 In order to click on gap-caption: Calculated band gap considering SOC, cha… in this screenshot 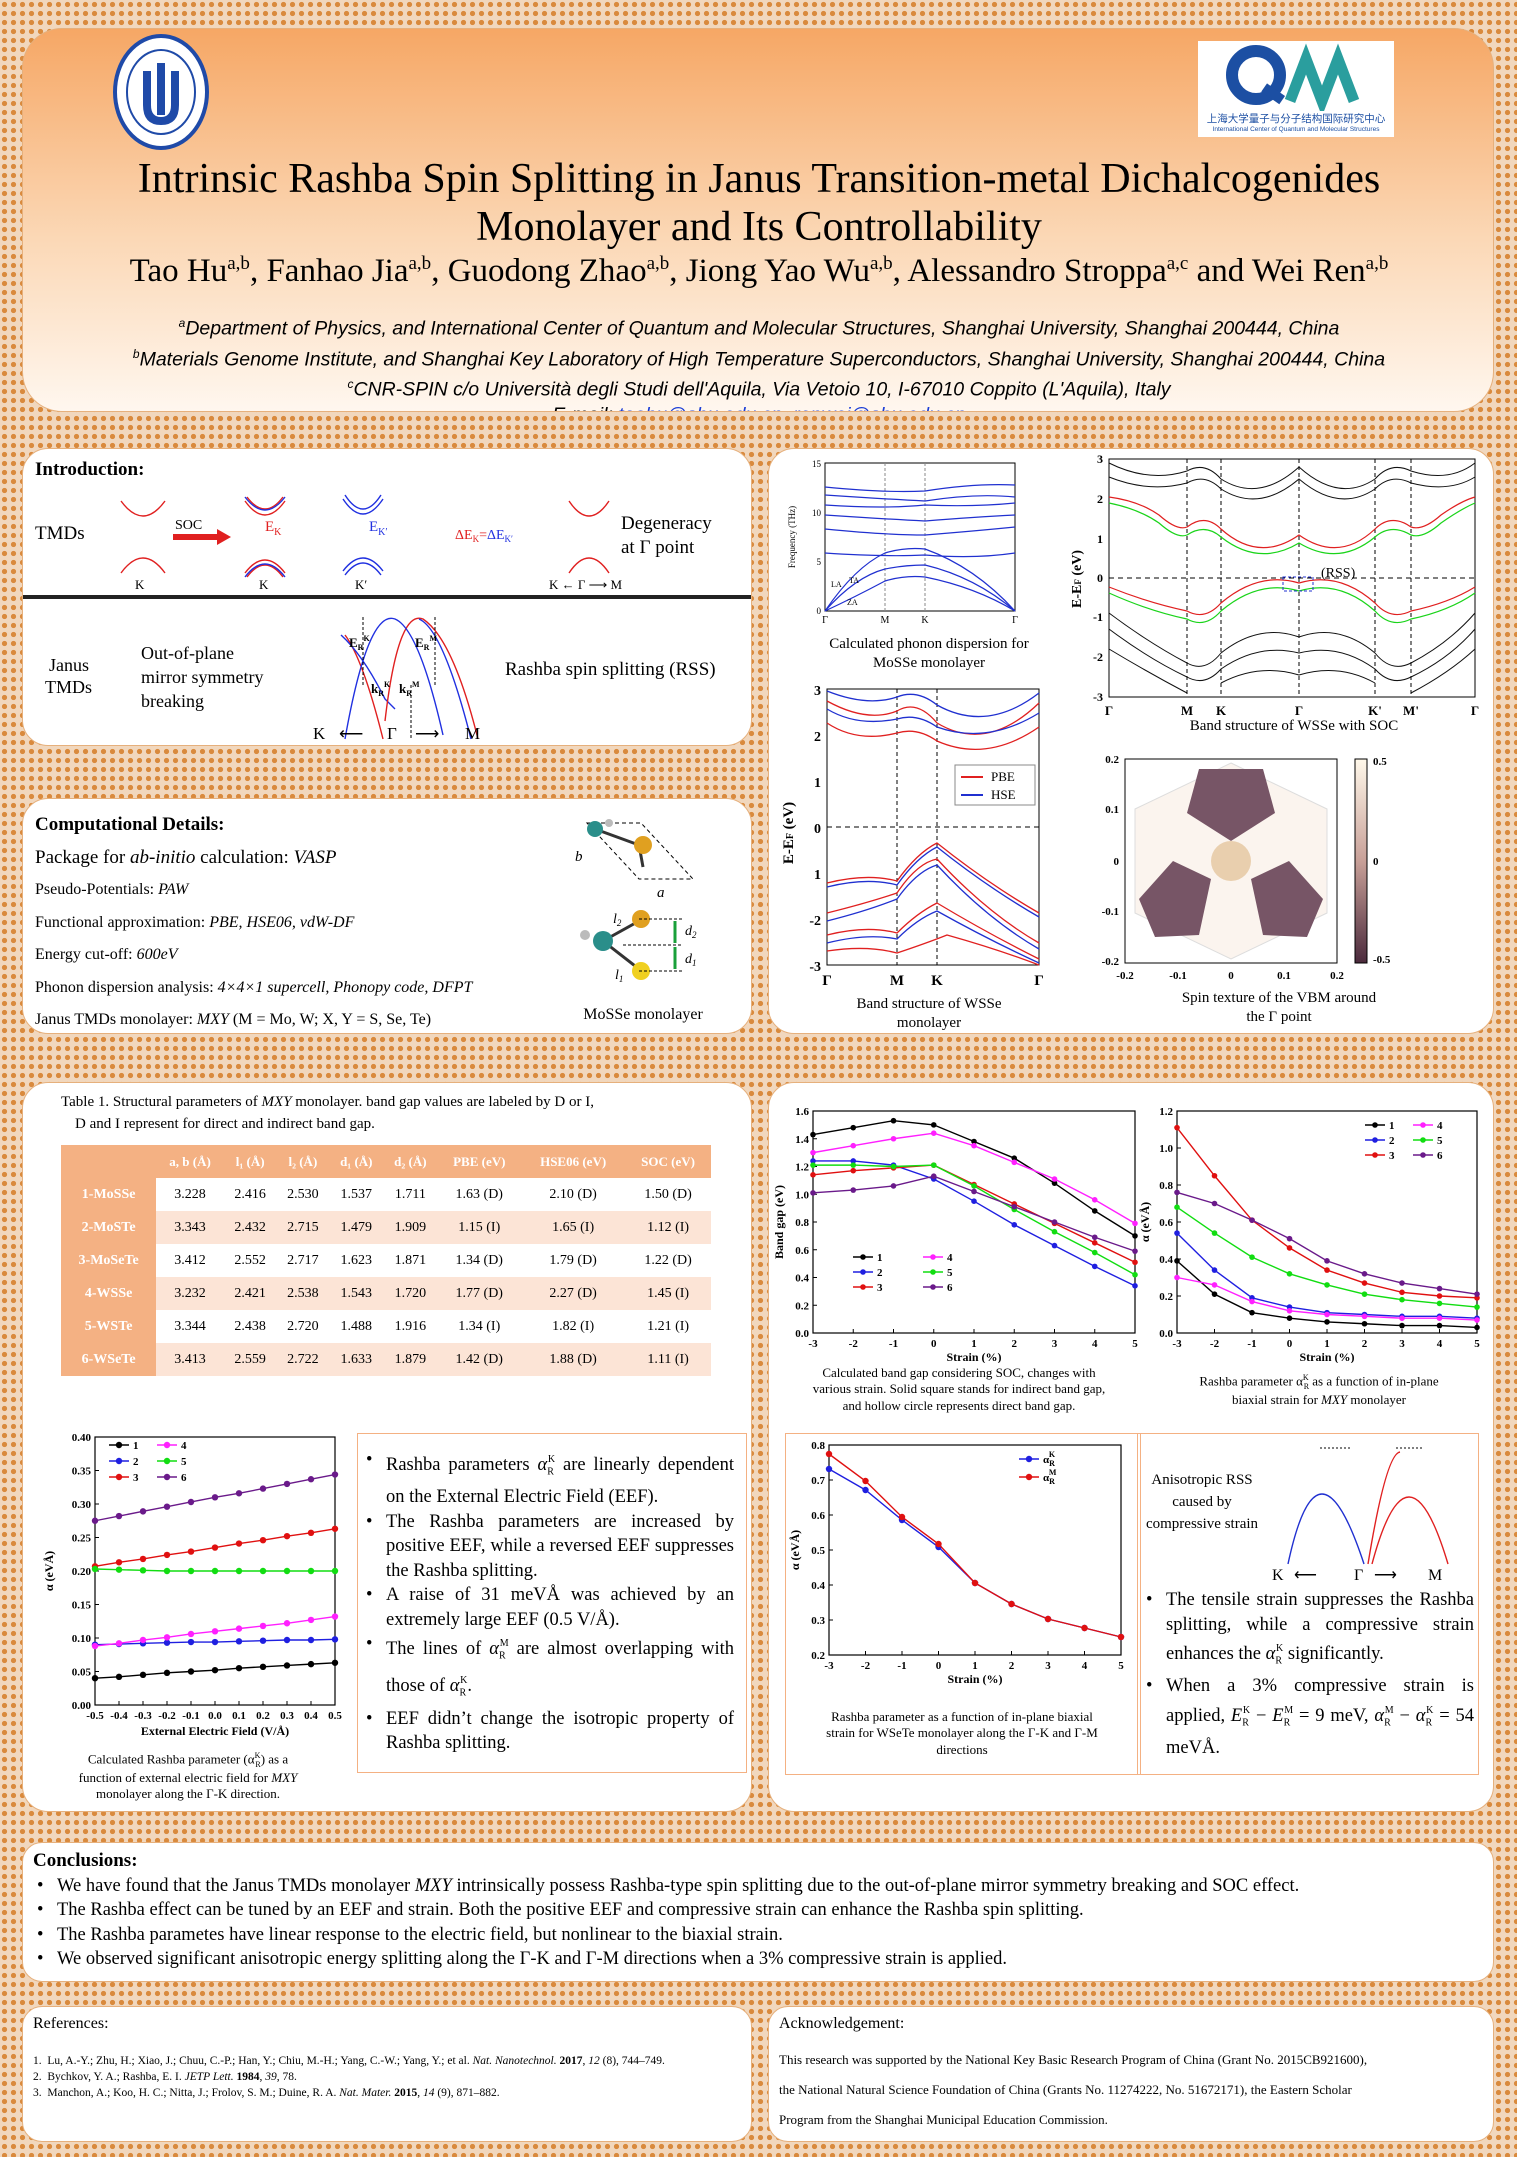, I will do `click(959, 1389)`.